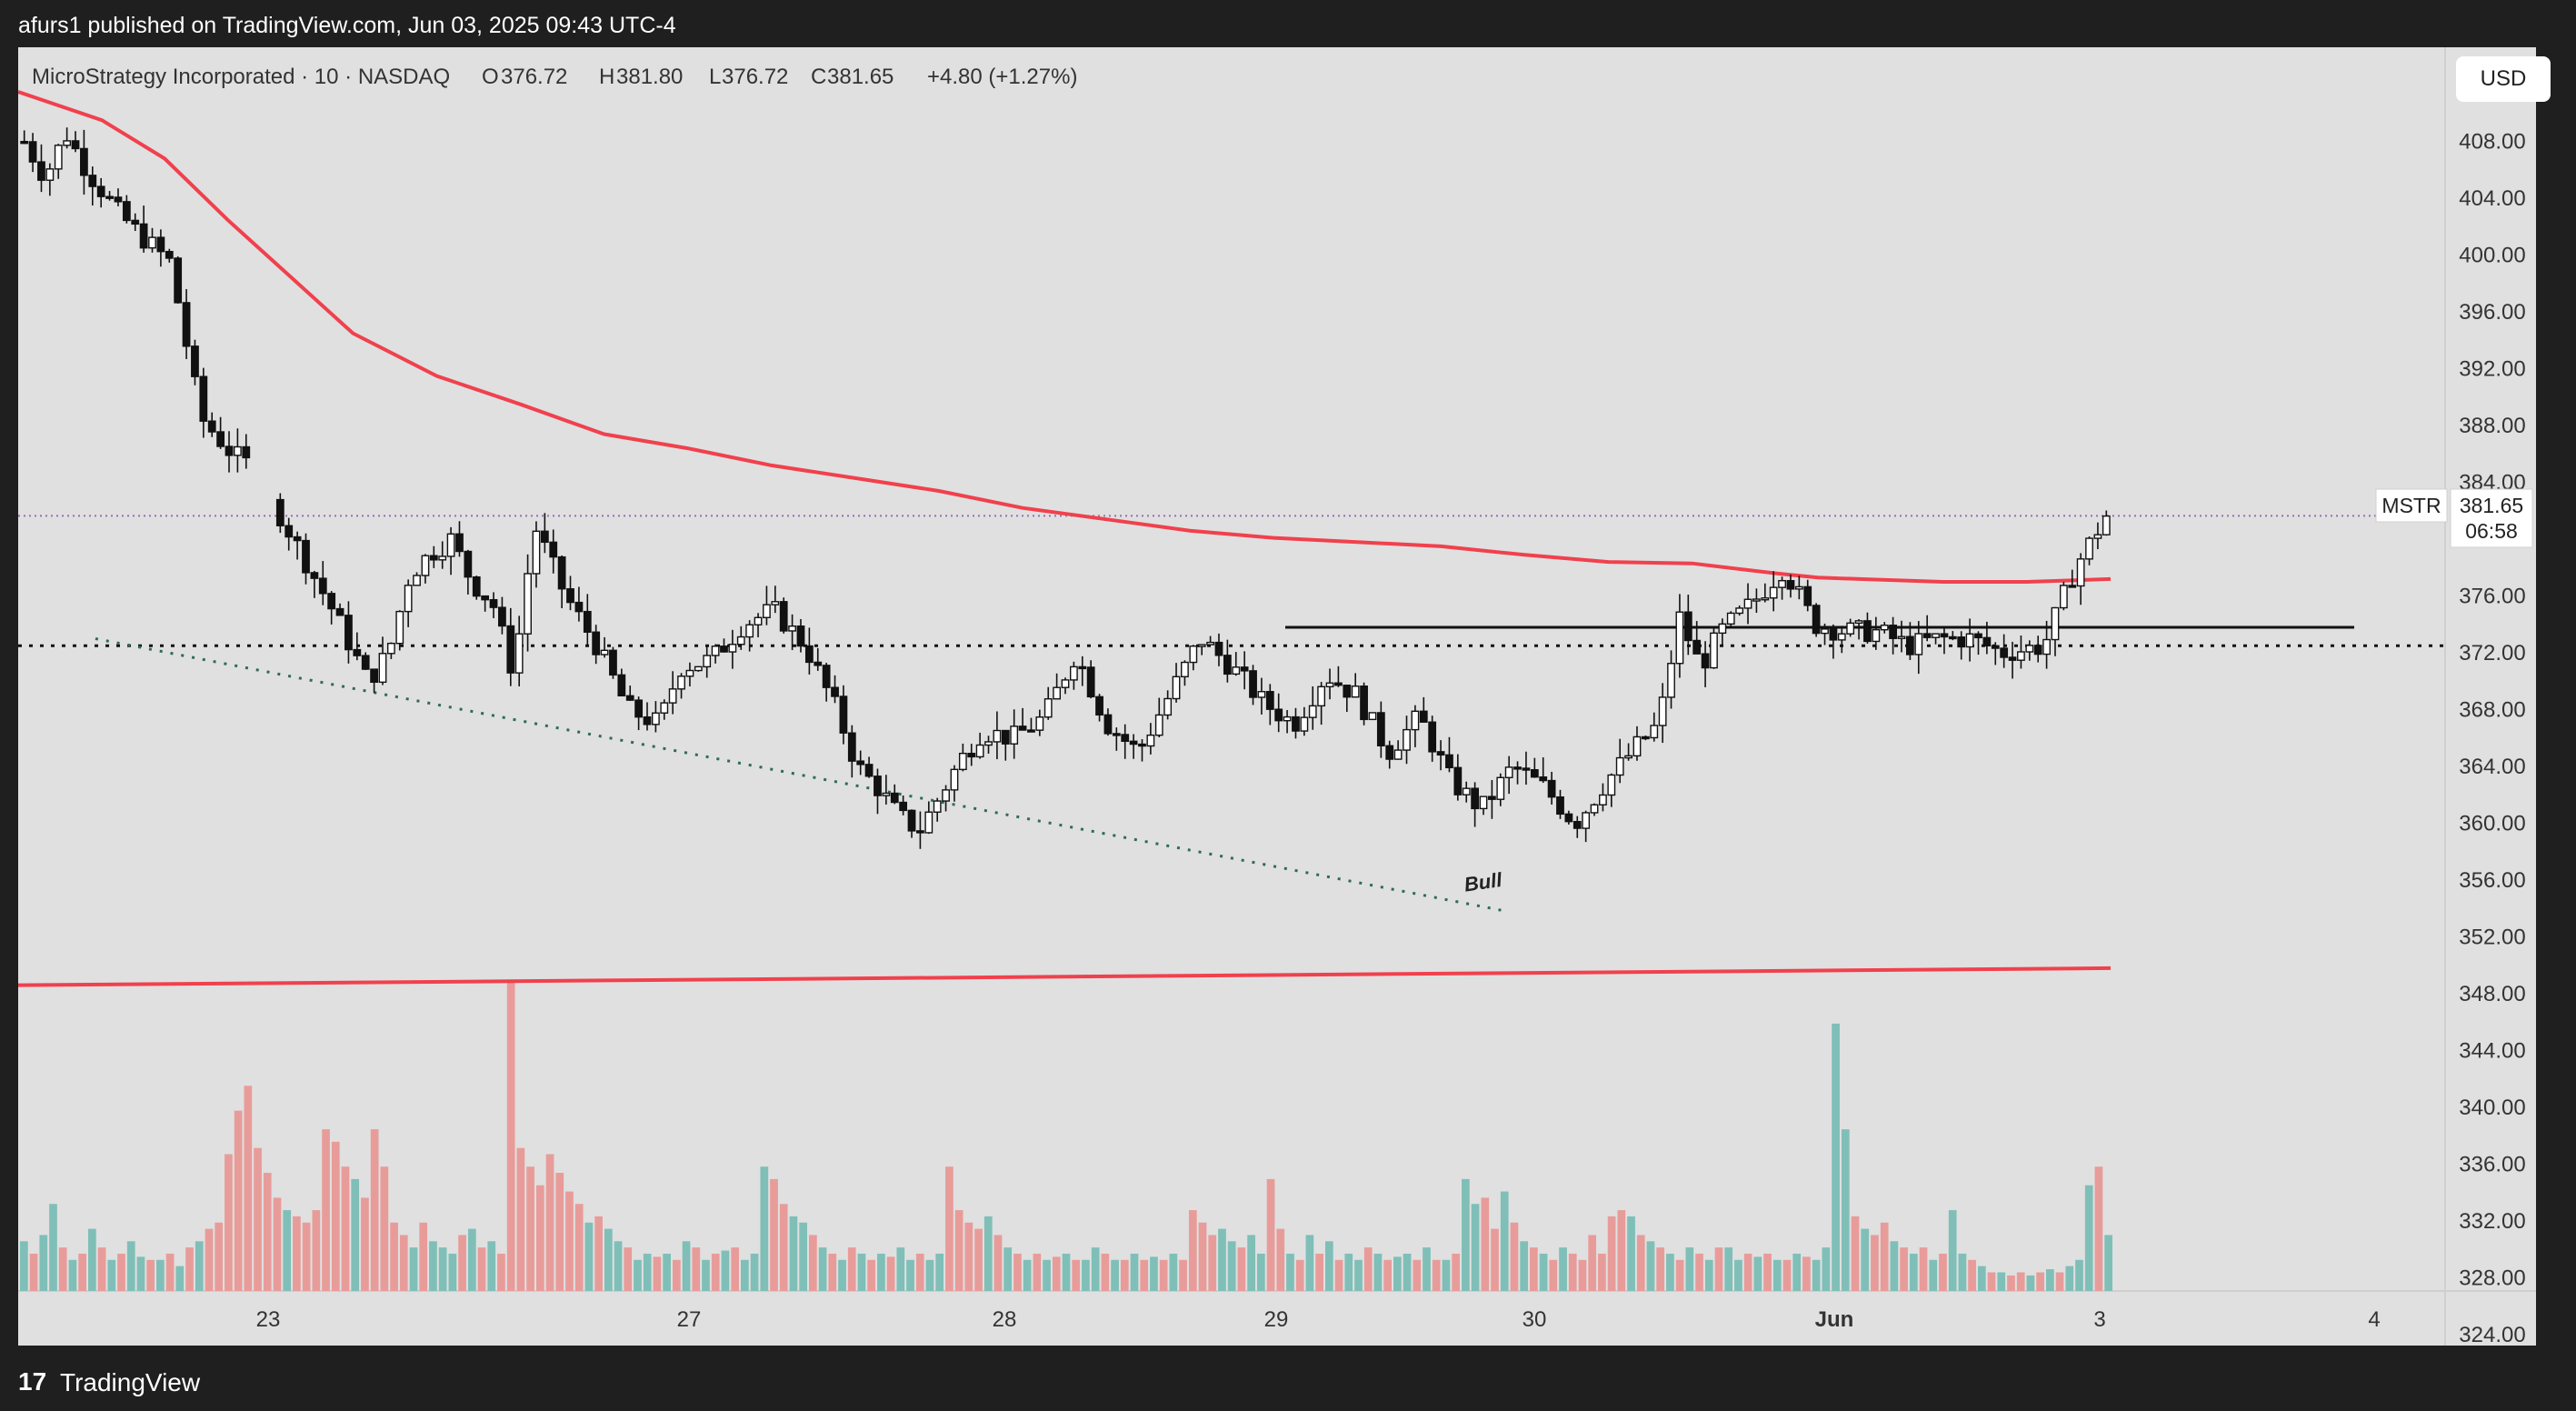 The image size is (2576, 1411). Describe the element at coordinates (1288, 1378) in the screenshot. I see `footer-bar: 17 TradingView` at that location.